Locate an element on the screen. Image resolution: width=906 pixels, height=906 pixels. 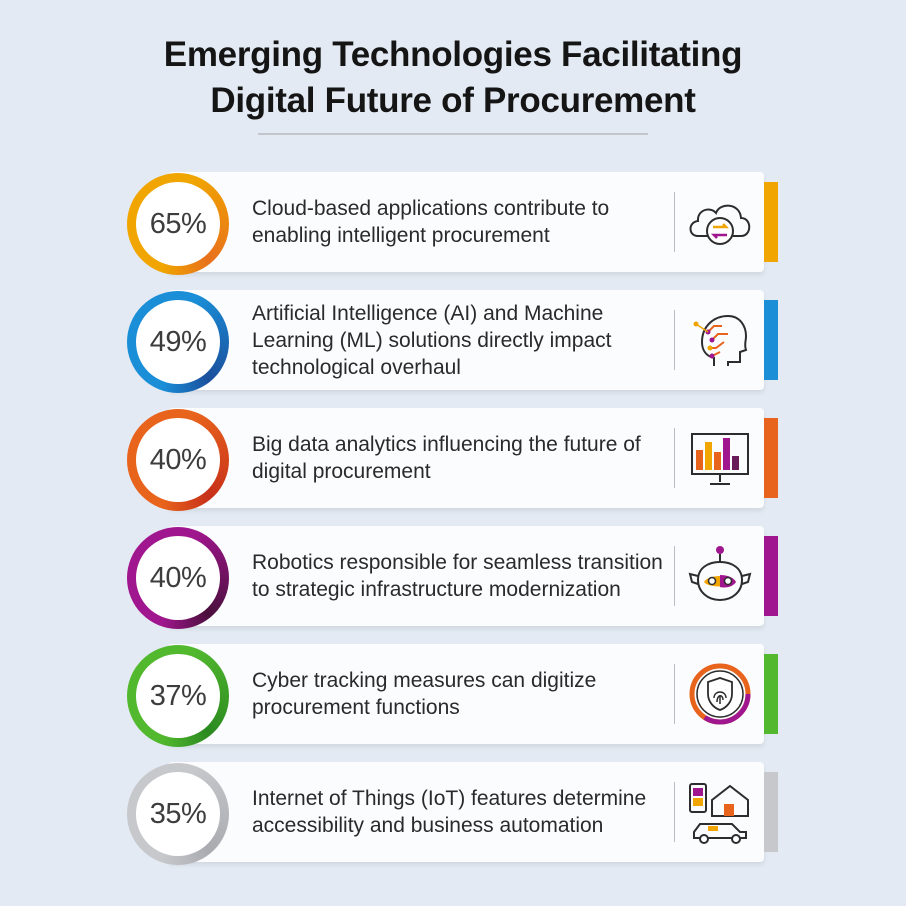
title-line-1: Emerging Technologies Facilitating is located at coordinates (453, 54).